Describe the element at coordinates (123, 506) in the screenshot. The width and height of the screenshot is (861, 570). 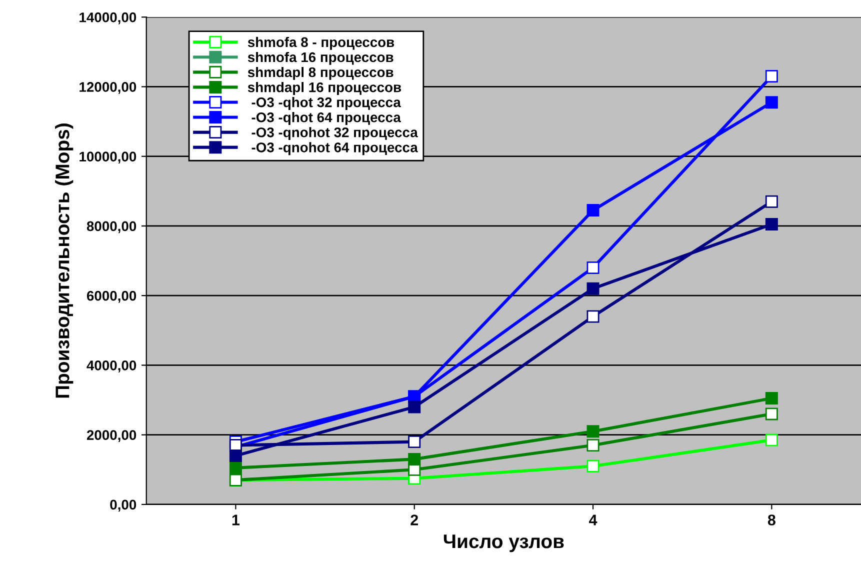
I see `y-tick-label: 0,00` at that location.